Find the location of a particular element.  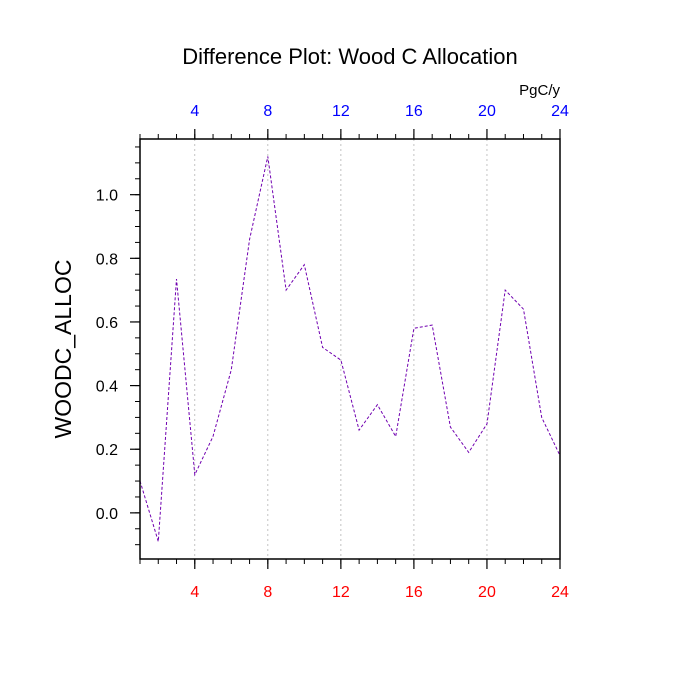

x-tick-label-top: 12 is located at coordinates (341, 111).